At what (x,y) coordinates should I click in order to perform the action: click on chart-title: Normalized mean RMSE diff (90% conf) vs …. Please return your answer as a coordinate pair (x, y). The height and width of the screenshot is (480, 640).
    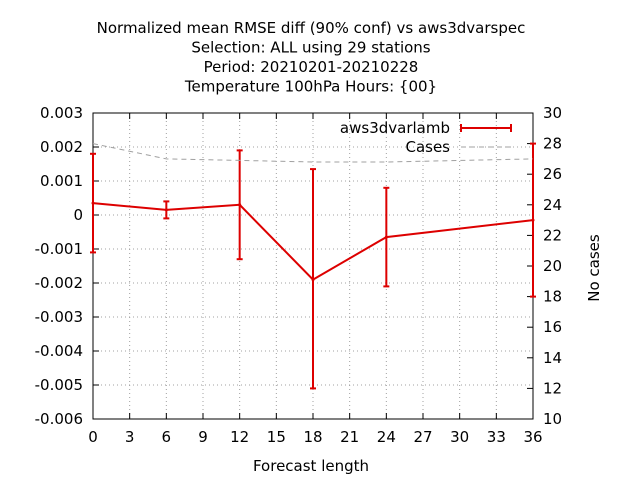
    Looking at the image, I should click on (311, 57).